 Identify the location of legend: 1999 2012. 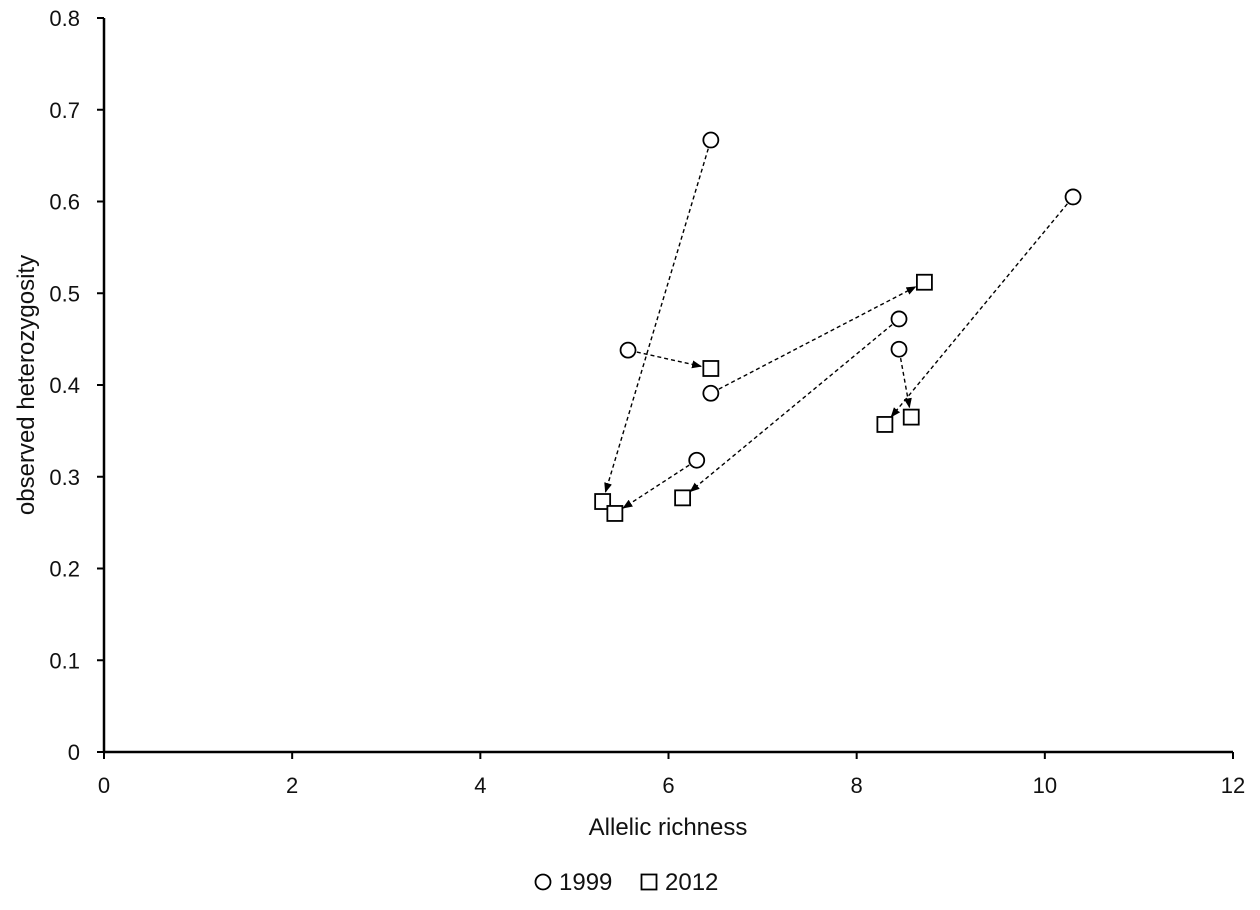
(626, 882).